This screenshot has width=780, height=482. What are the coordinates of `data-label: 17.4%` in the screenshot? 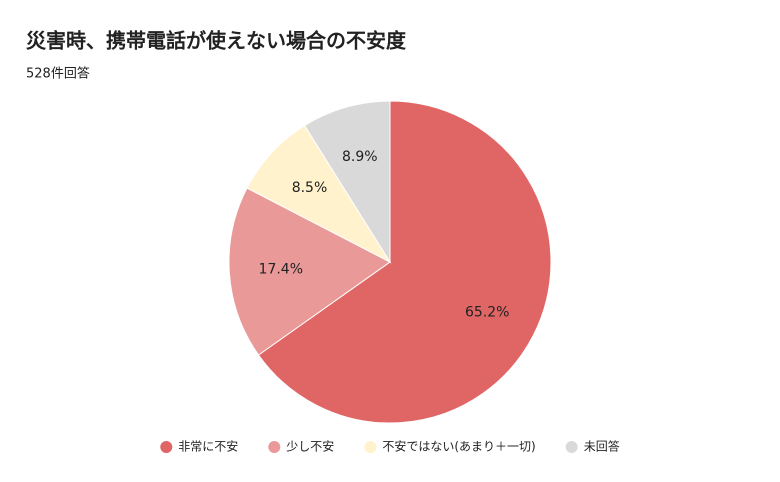 It's located at (281, 270).